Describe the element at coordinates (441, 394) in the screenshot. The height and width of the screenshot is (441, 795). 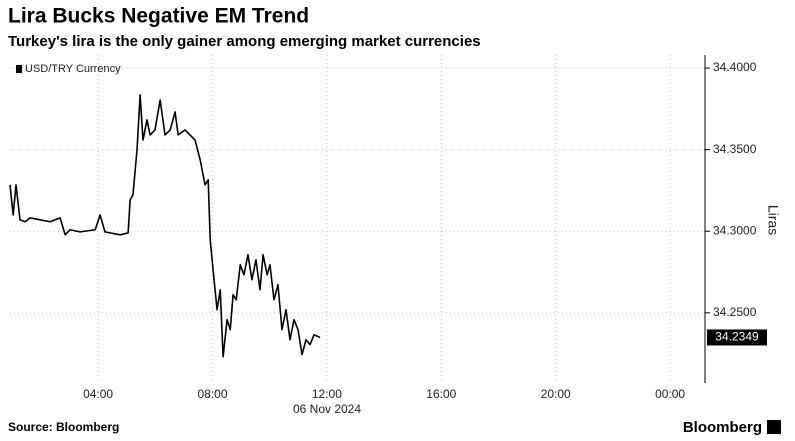
I see `x-tick-label: 16:00` at that location.